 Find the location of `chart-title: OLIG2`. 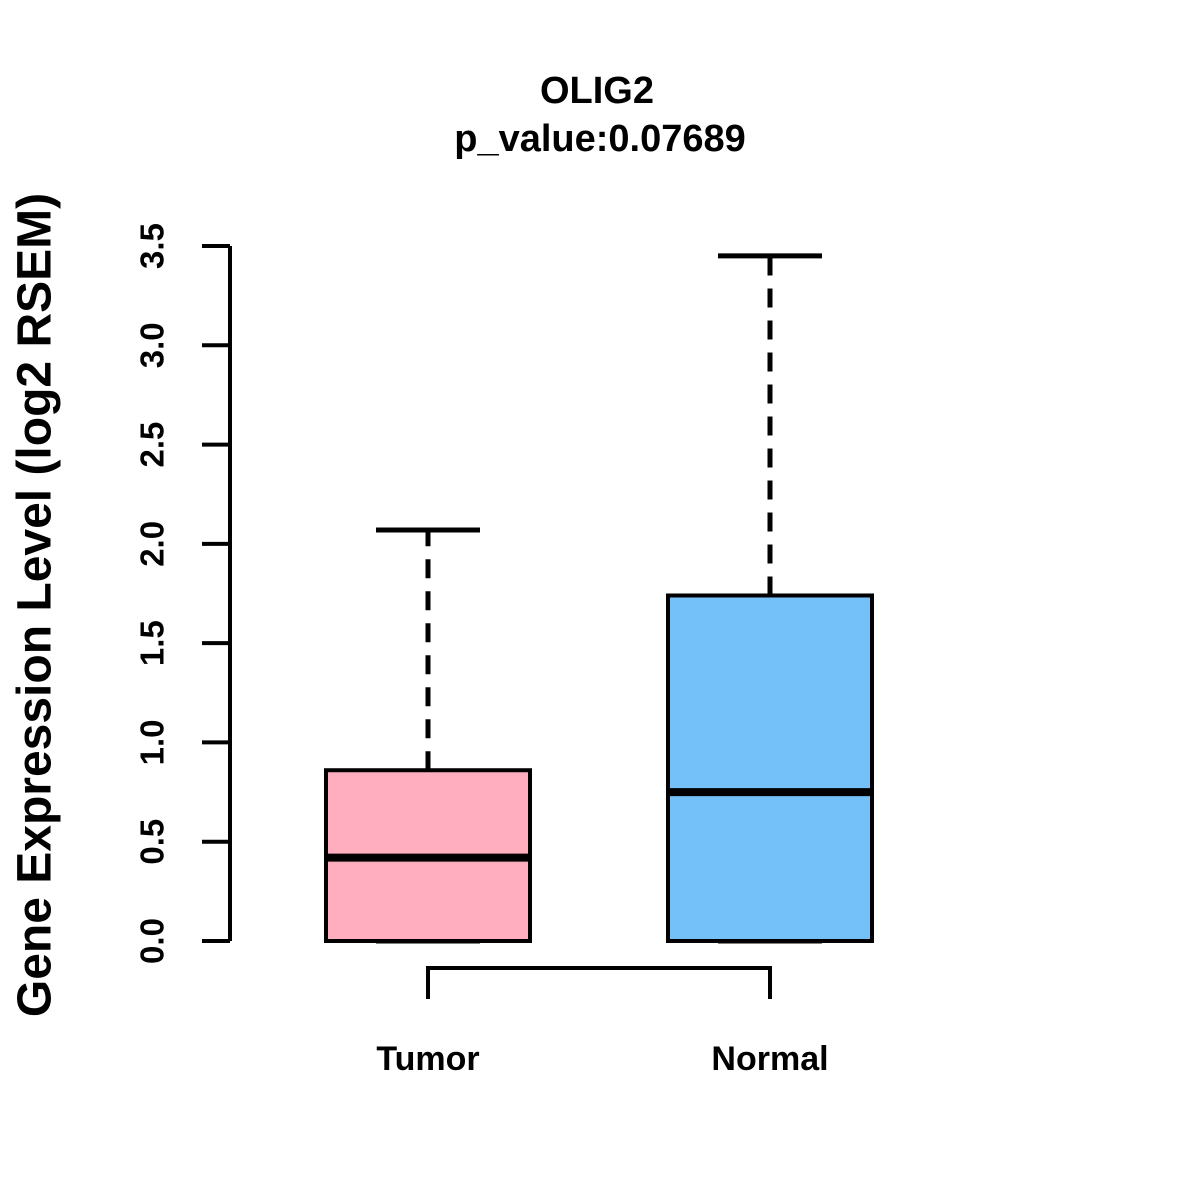

chart-title: OLIG2 is located at coordinates (597, 91).